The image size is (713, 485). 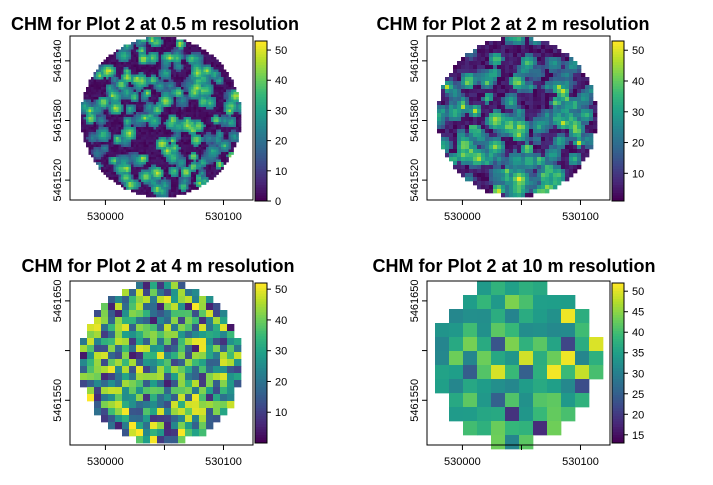 I want to click on x-tick-label: 530000, so click(x=105, y=217).